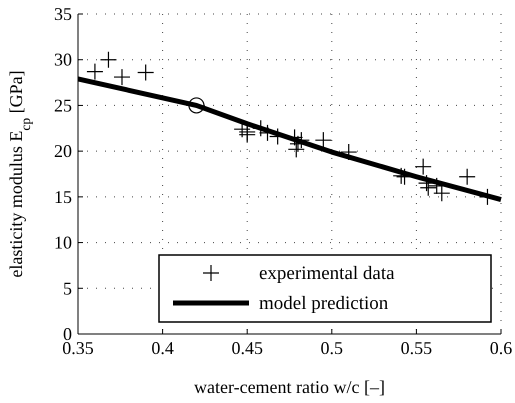 This screenshot has width=515, height=403. What do you see at coordinates (416, 348) in the screenshot?
I see `x-tick-label: 0.55` at bounding box center [416, 348].